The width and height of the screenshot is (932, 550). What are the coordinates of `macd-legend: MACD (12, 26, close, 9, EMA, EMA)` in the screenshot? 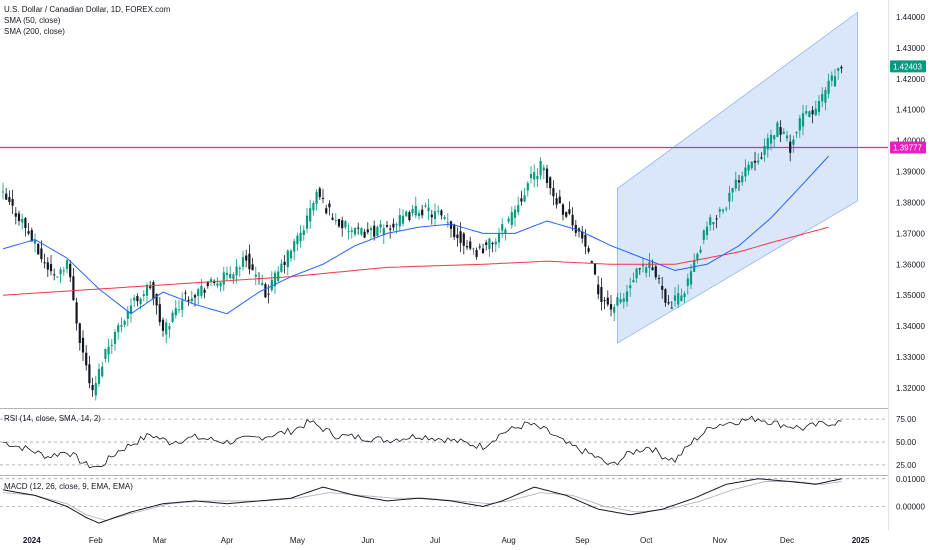 It's located at (68, 486).